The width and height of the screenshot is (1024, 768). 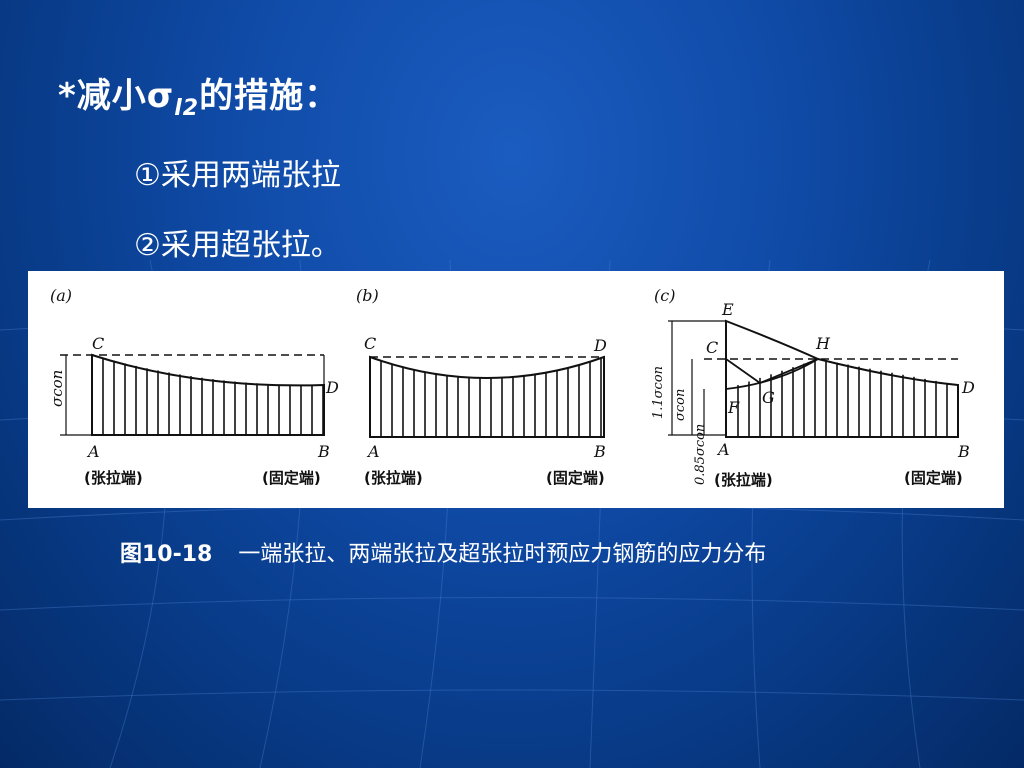 What do you see at coordinates (599, 451) in the screenshot?
I see `panel-b-point-b: B` at bounding box center [599, 451].